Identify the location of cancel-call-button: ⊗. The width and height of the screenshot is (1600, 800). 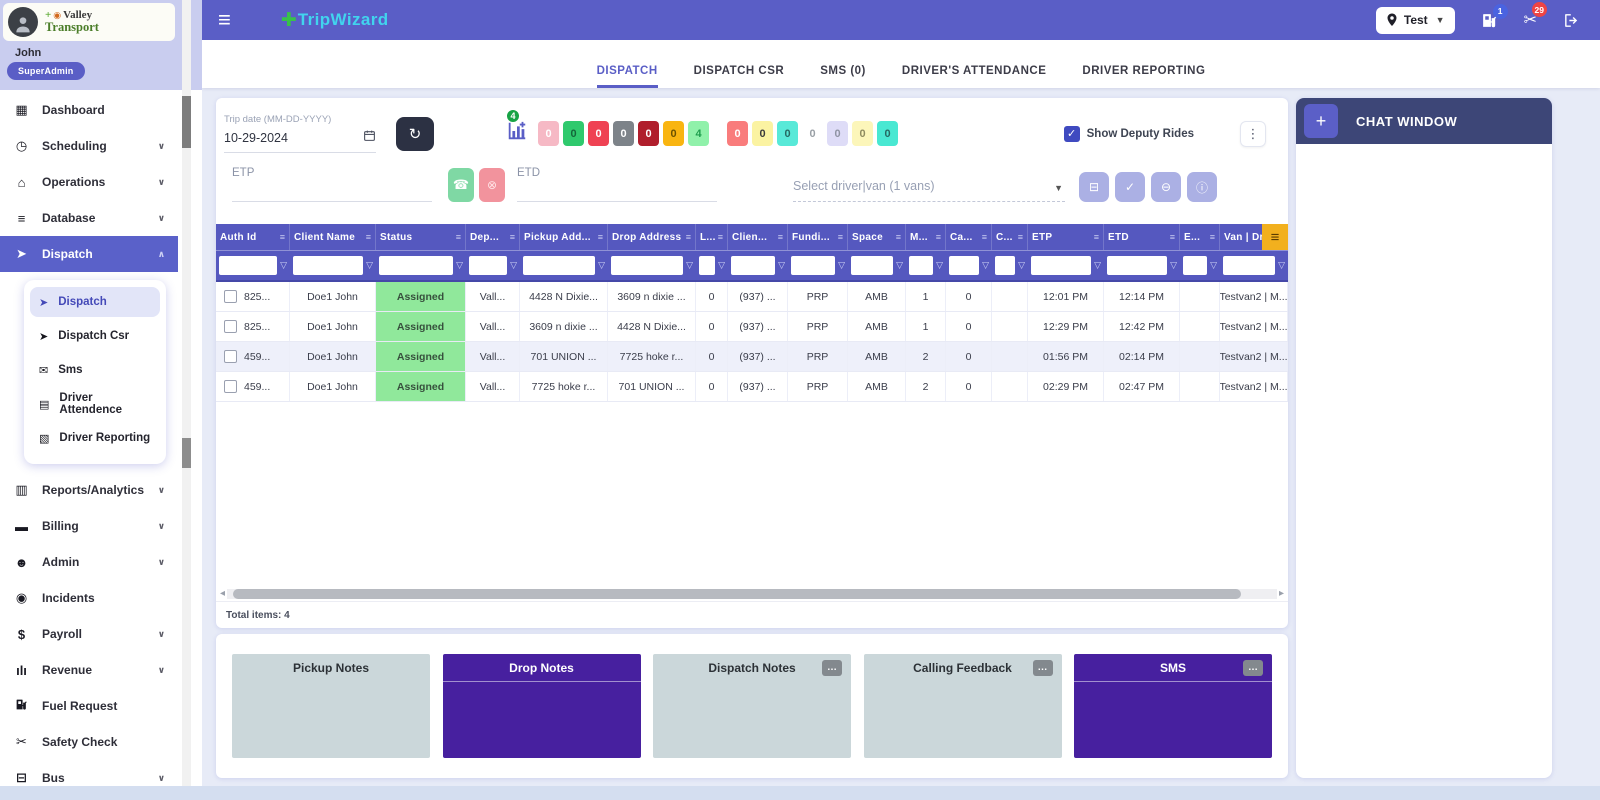
(492, 185).